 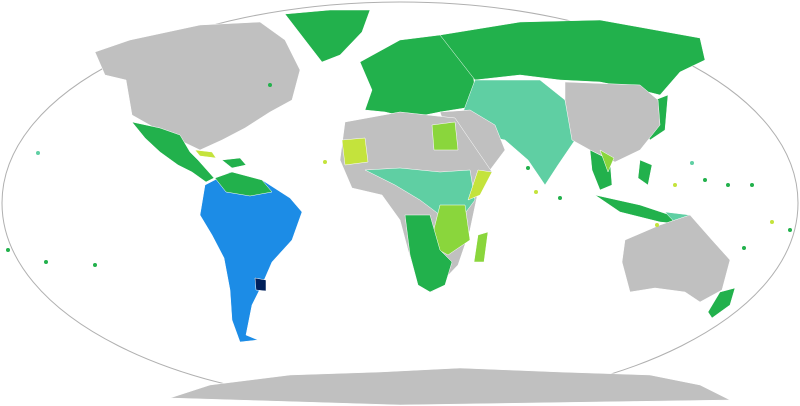 I want to click on region-philippines, so click(x=645, y=172).